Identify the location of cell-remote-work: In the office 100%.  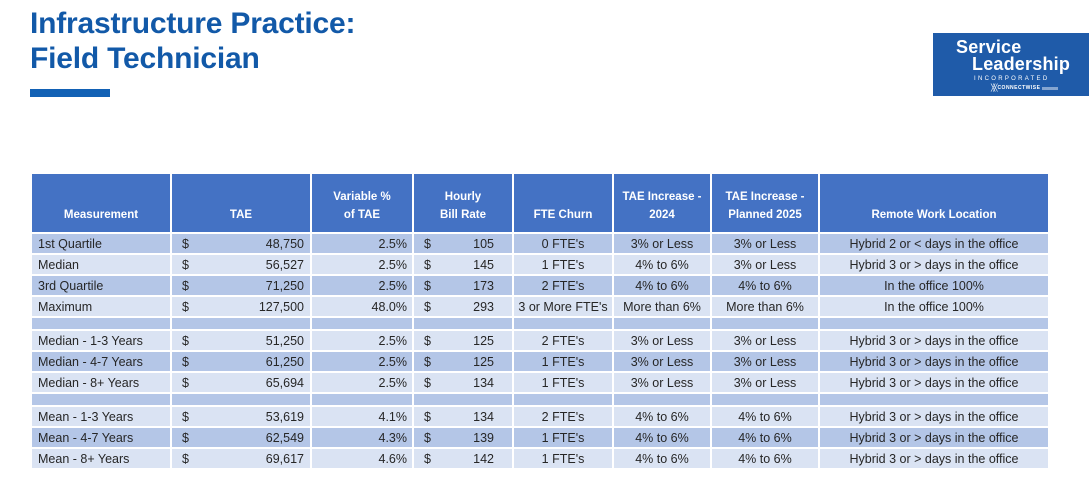
(934, 285).